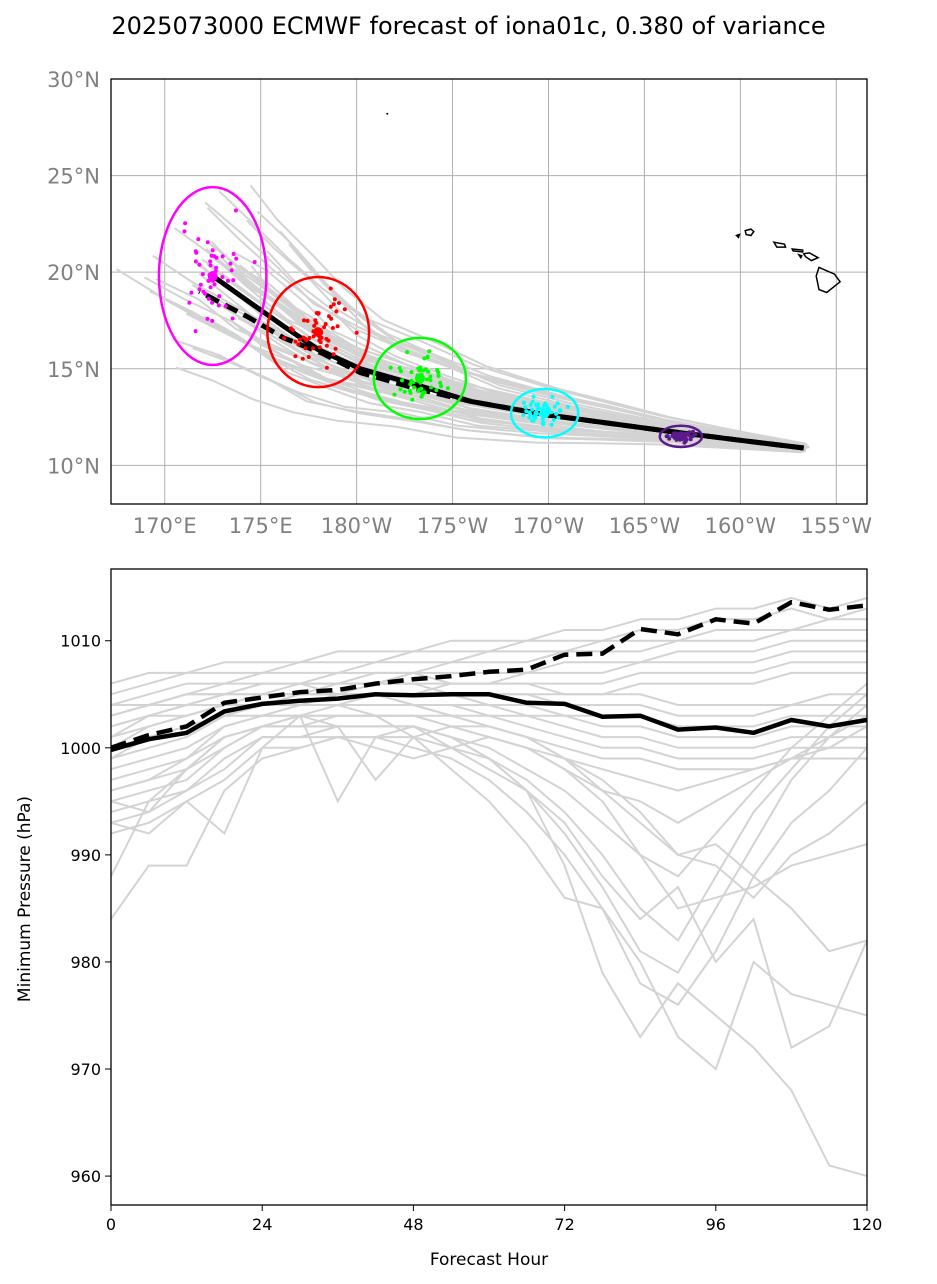  I want to click on lat-tick-label: 10°N, so click(73, 466).